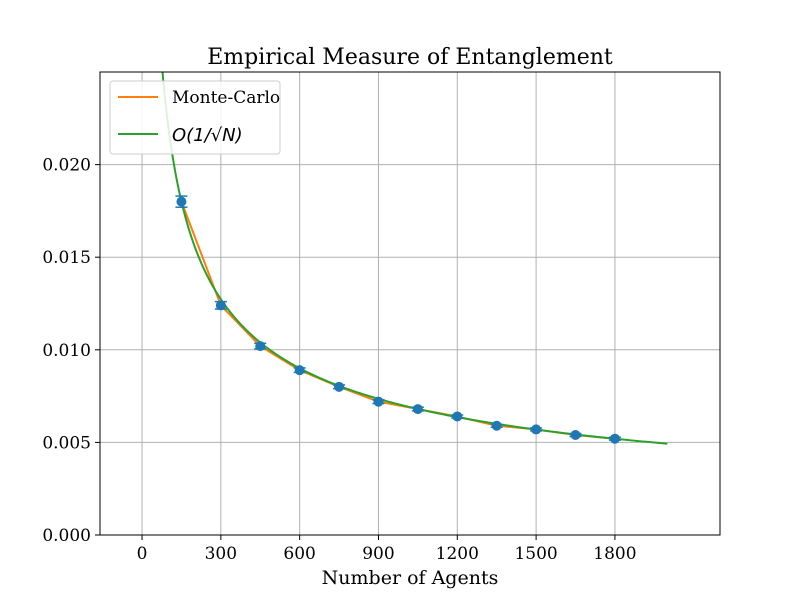  I want to click on legend-label-sqrt-n: O(1/√N), so click(207, 135).